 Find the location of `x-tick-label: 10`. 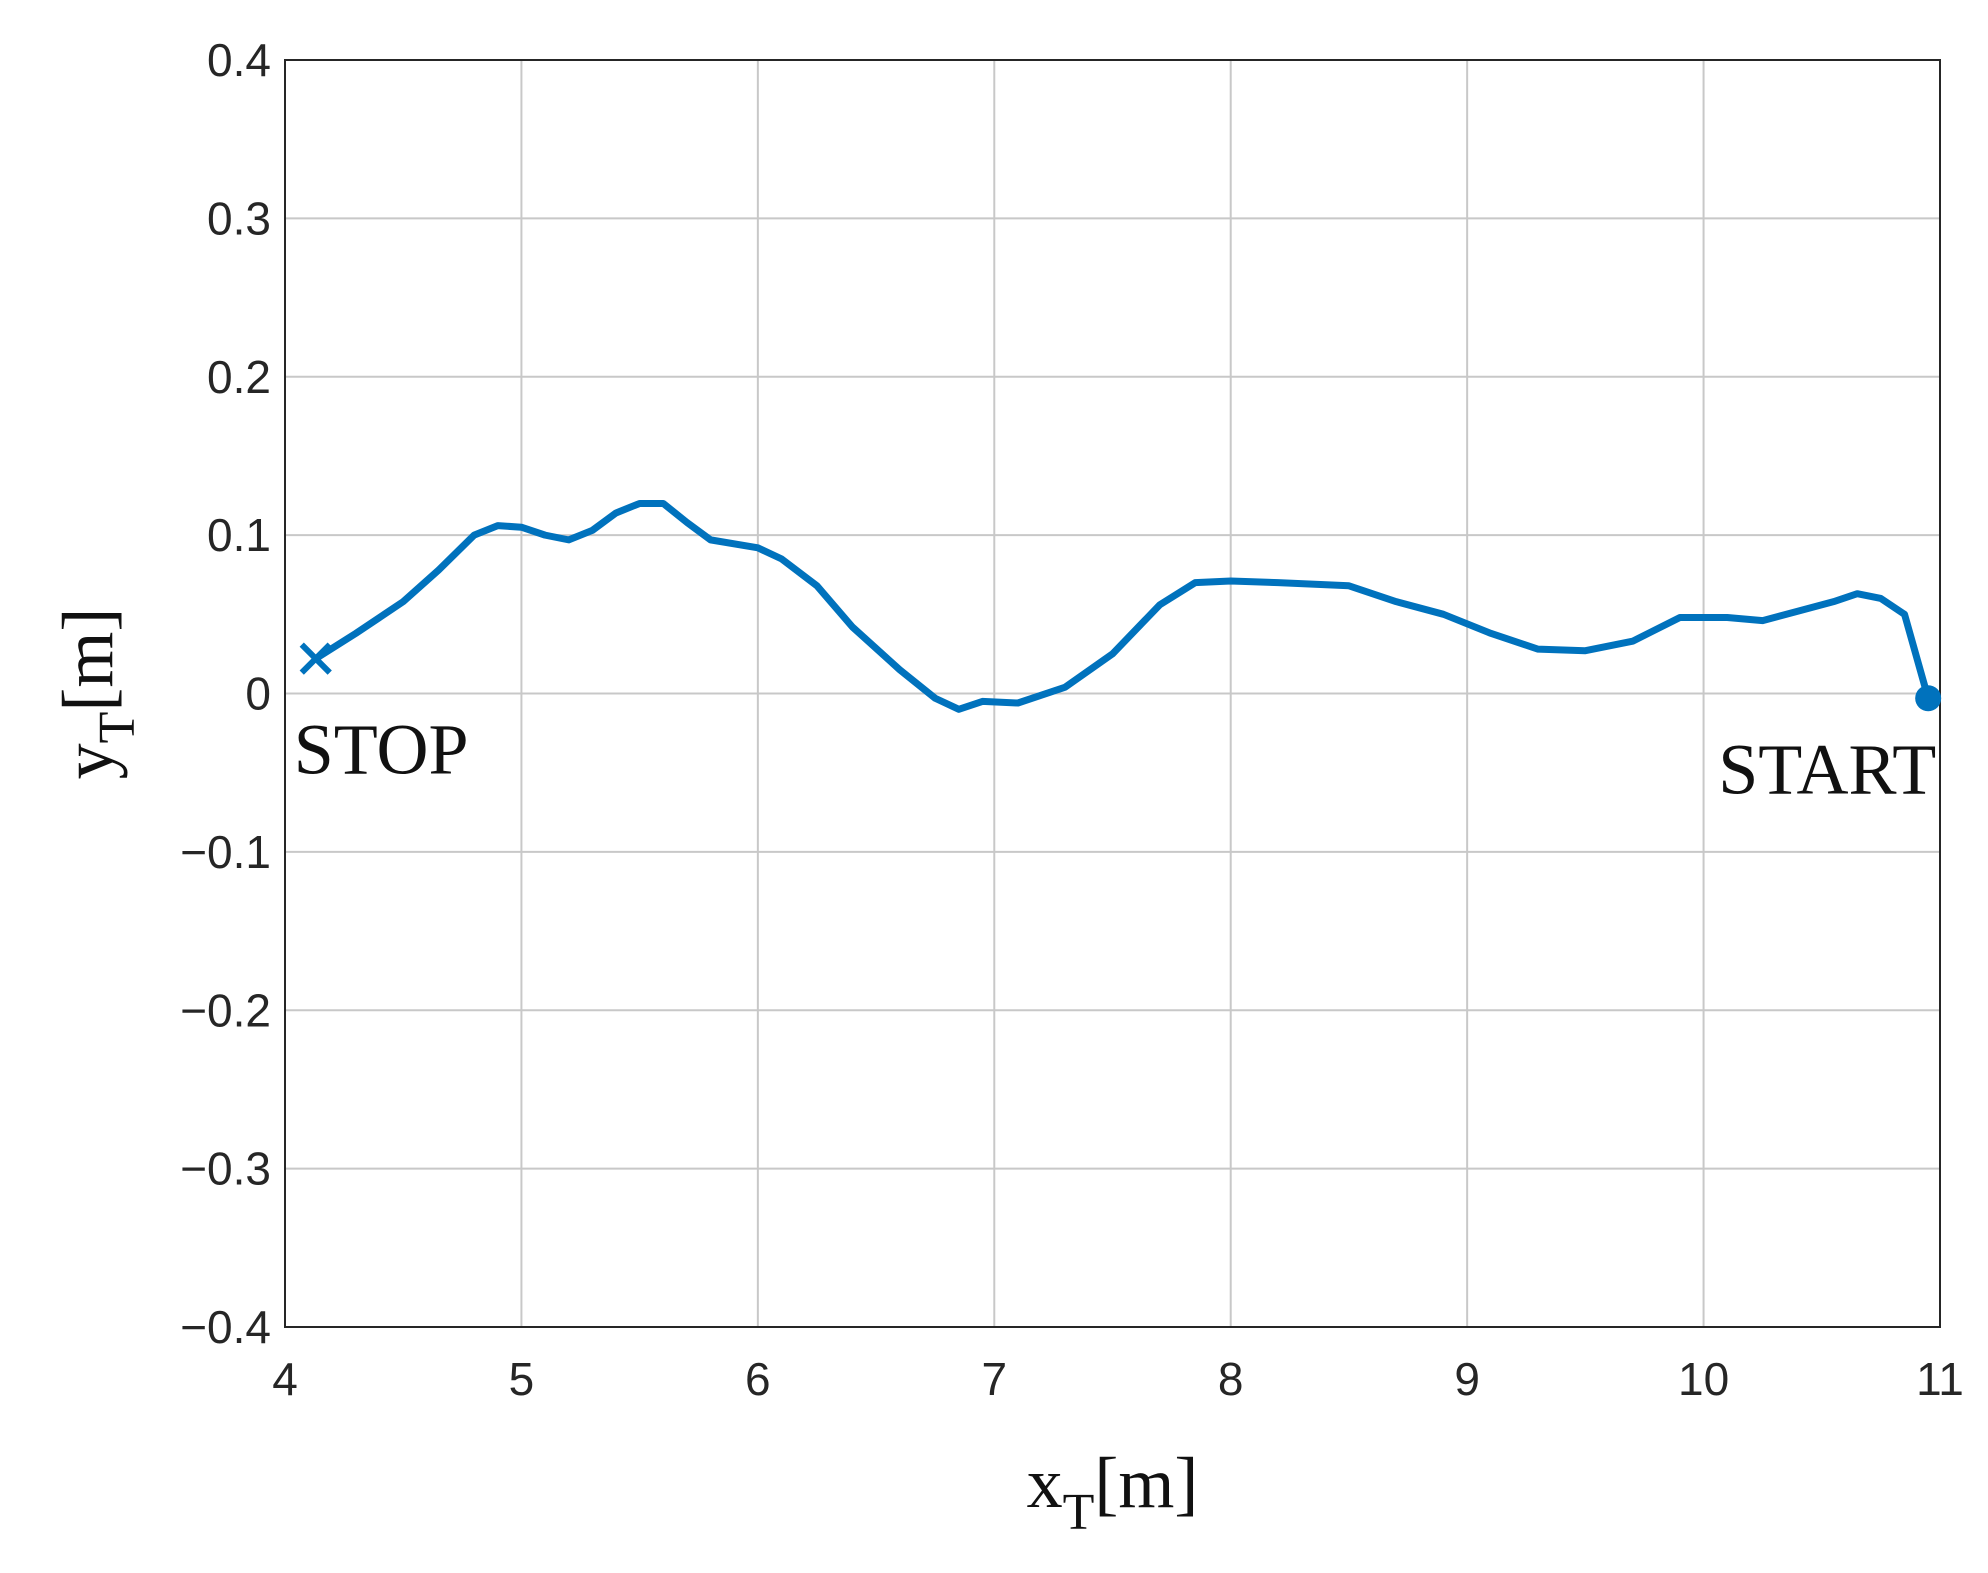

x-tick-label: 10 is located at coordinates (1703, 1379).